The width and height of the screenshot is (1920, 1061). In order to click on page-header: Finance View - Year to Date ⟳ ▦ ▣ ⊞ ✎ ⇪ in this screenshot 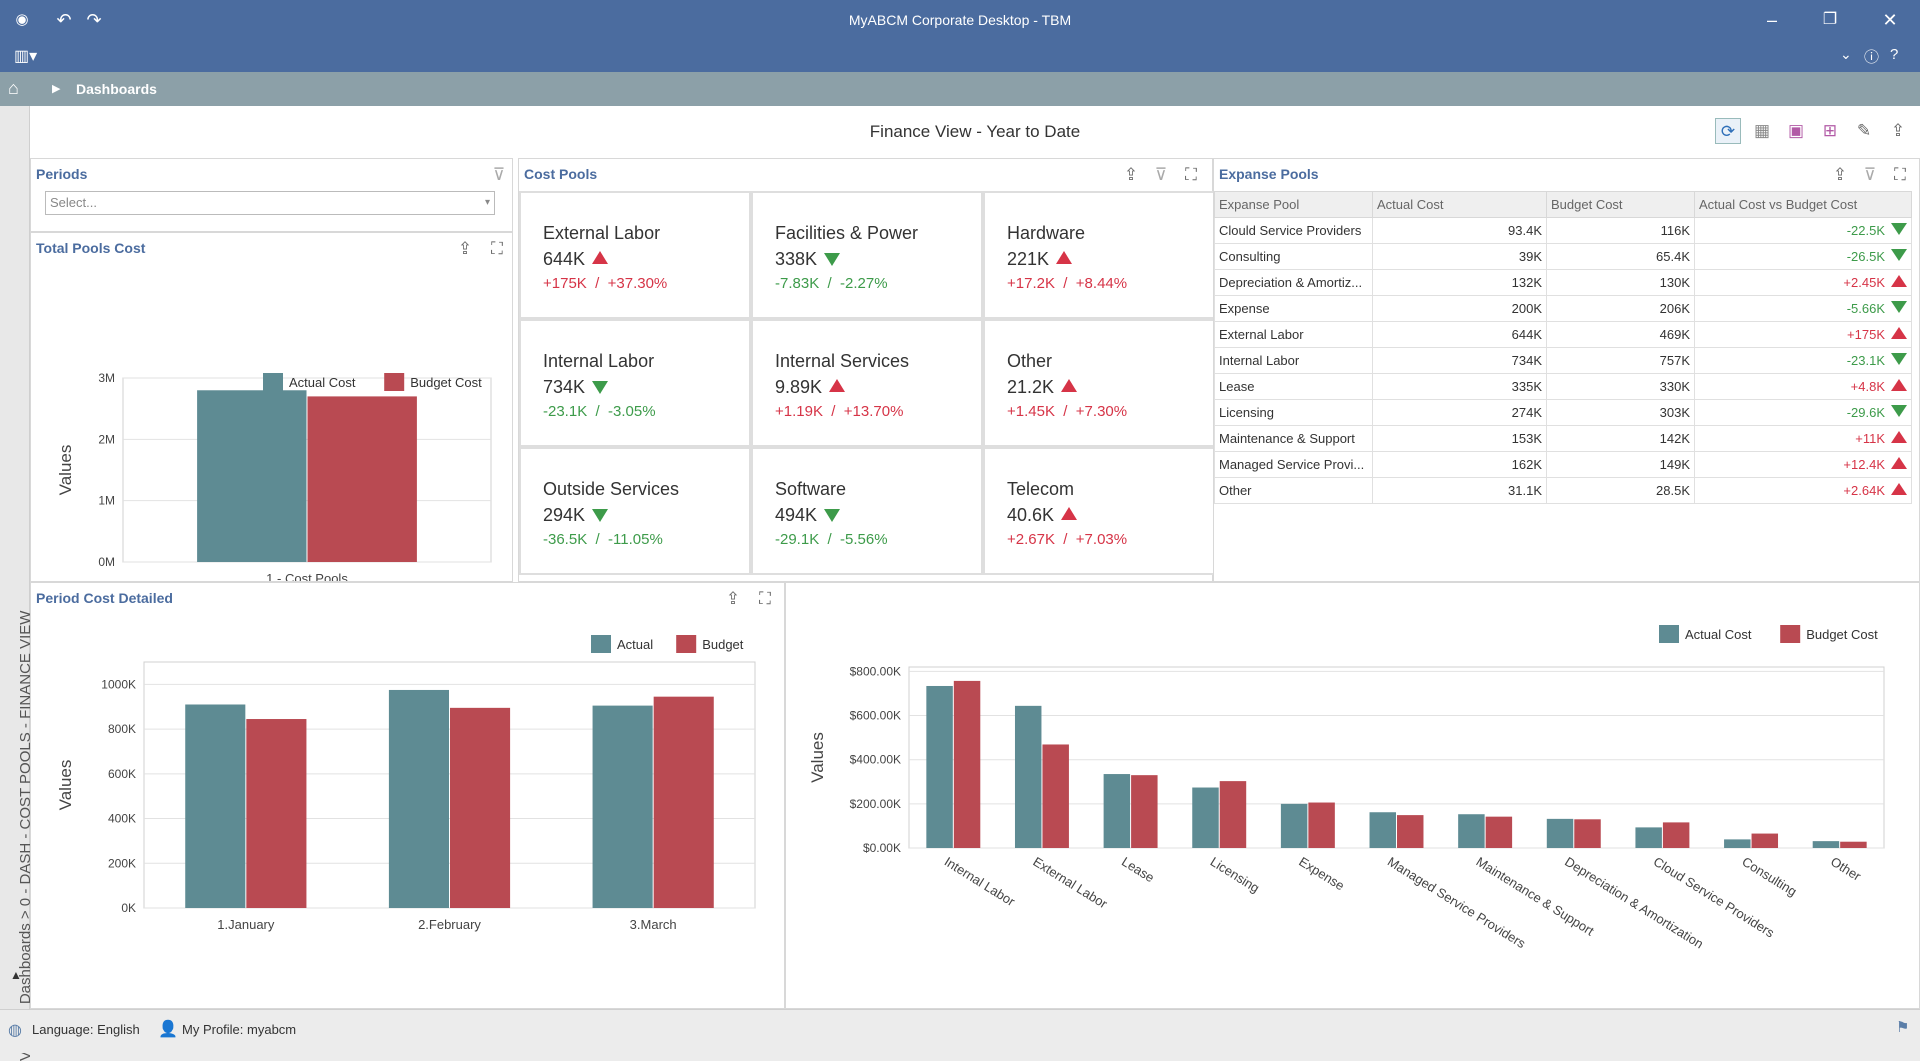, I will do `click(975, 132)`.